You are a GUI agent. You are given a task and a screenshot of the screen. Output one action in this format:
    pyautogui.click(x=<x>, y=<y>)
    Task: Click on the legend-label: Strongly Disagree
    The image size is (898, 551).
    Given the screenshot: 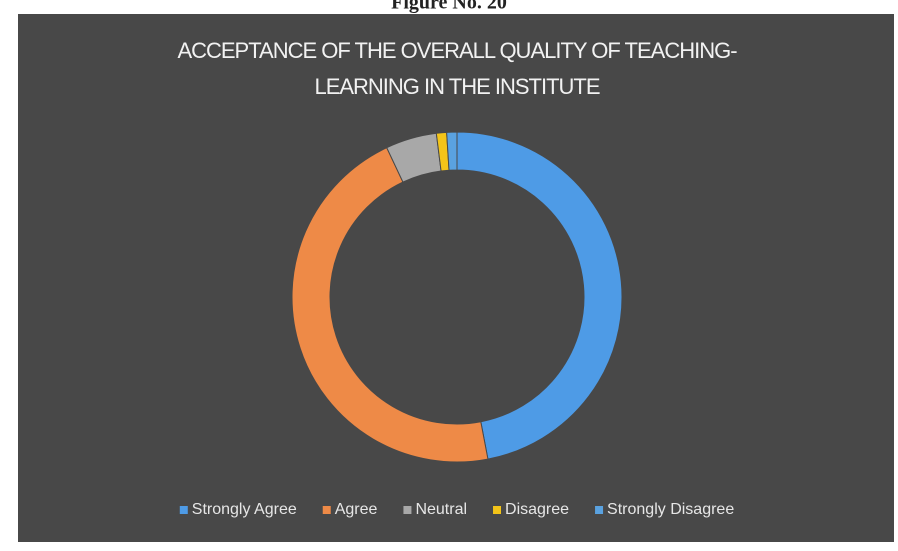 What is the action you would take?
    pyautogui.click(x=670, y=509)
    